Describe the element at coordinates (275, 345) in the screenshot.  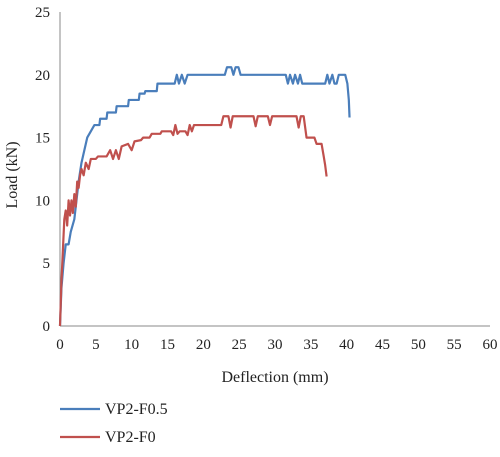
I see `x-tick-label: 30` at that location.